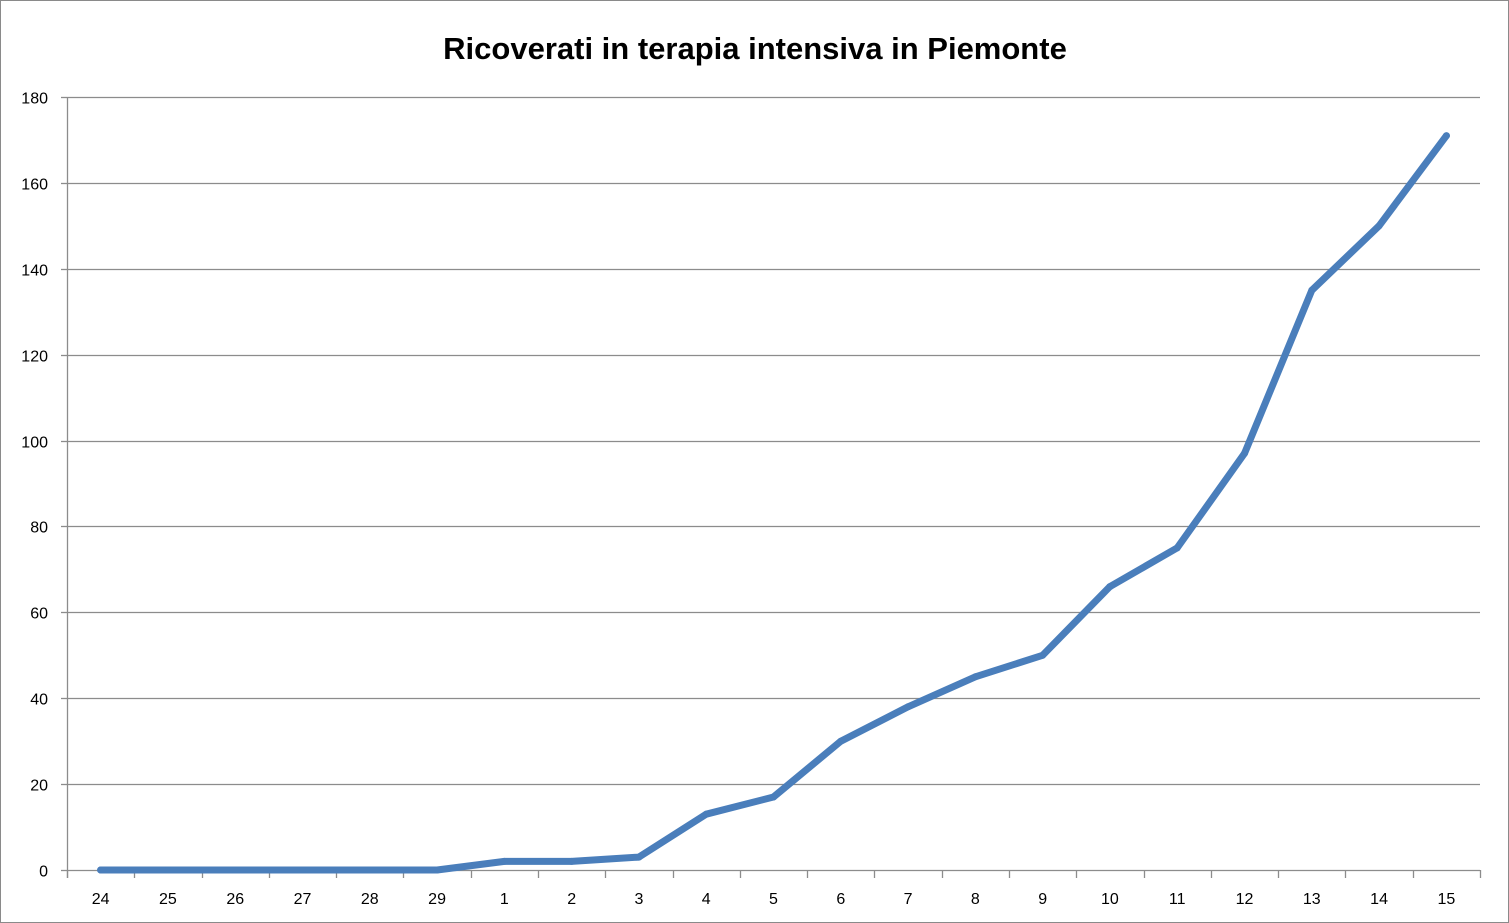 The image size is (1509, 923). I want to click on x-tick-label: 11, so click(1177, 899).